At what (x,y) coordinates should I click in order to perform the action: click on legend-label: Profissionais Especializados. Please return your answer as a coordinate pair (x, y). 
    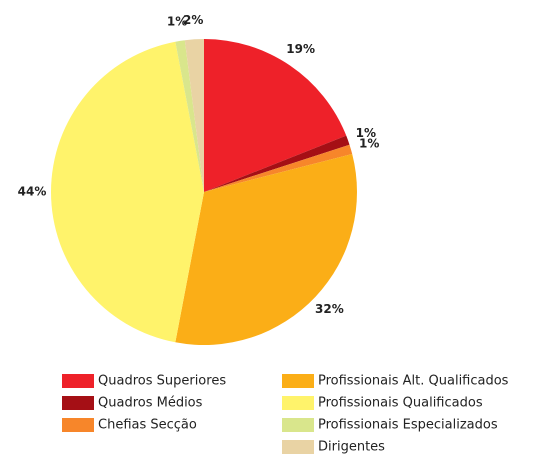
    Looking at the image, I should click on (408, 425).